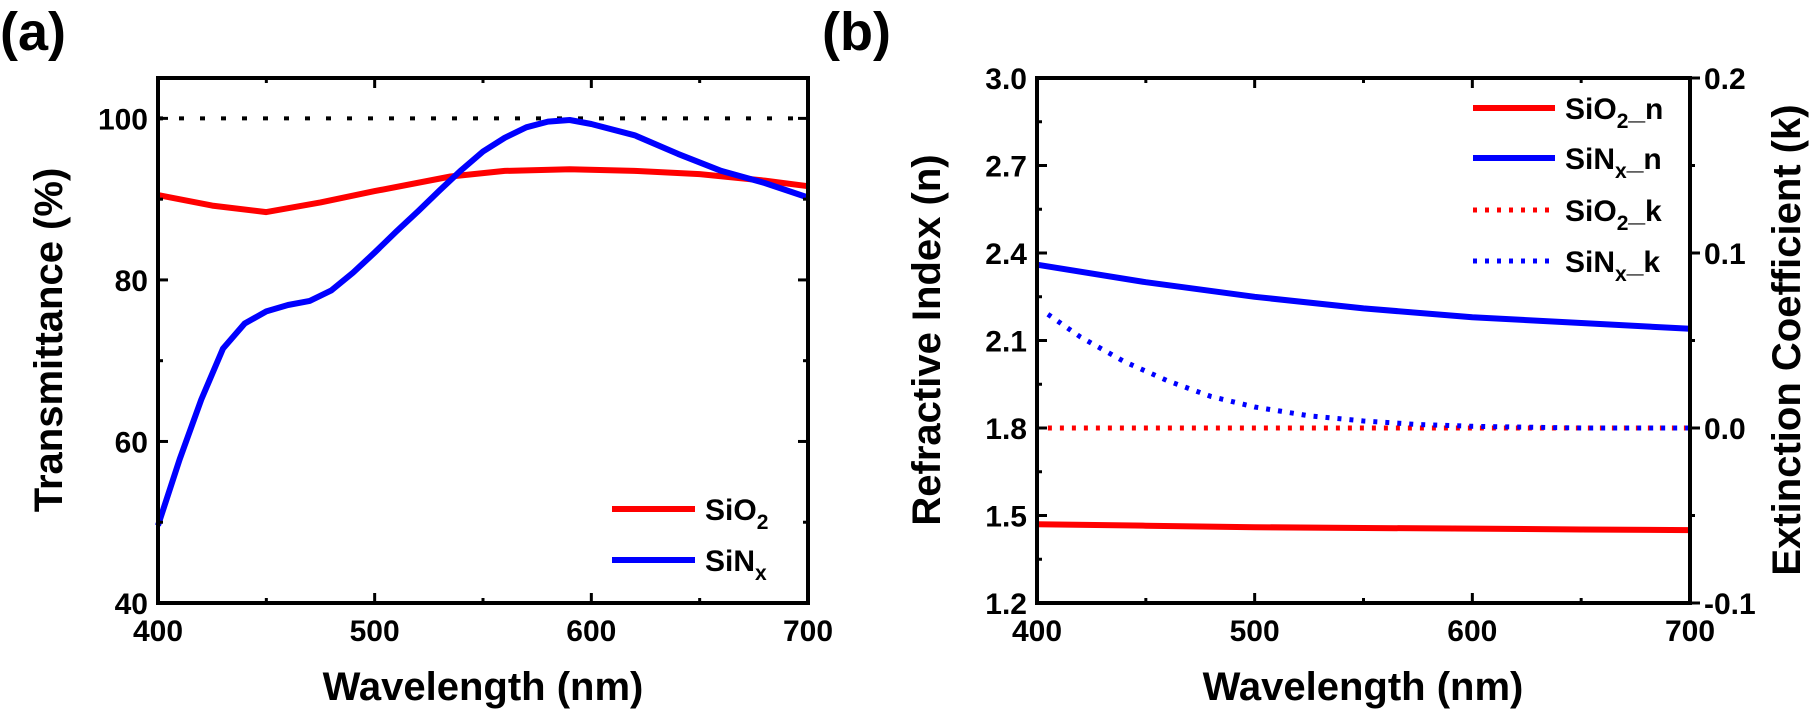  Describe the element at coordinates (1787, 339) in the screenshot. I see `y2-axis-title-b: Extinction Coefficient (k)` at that location.